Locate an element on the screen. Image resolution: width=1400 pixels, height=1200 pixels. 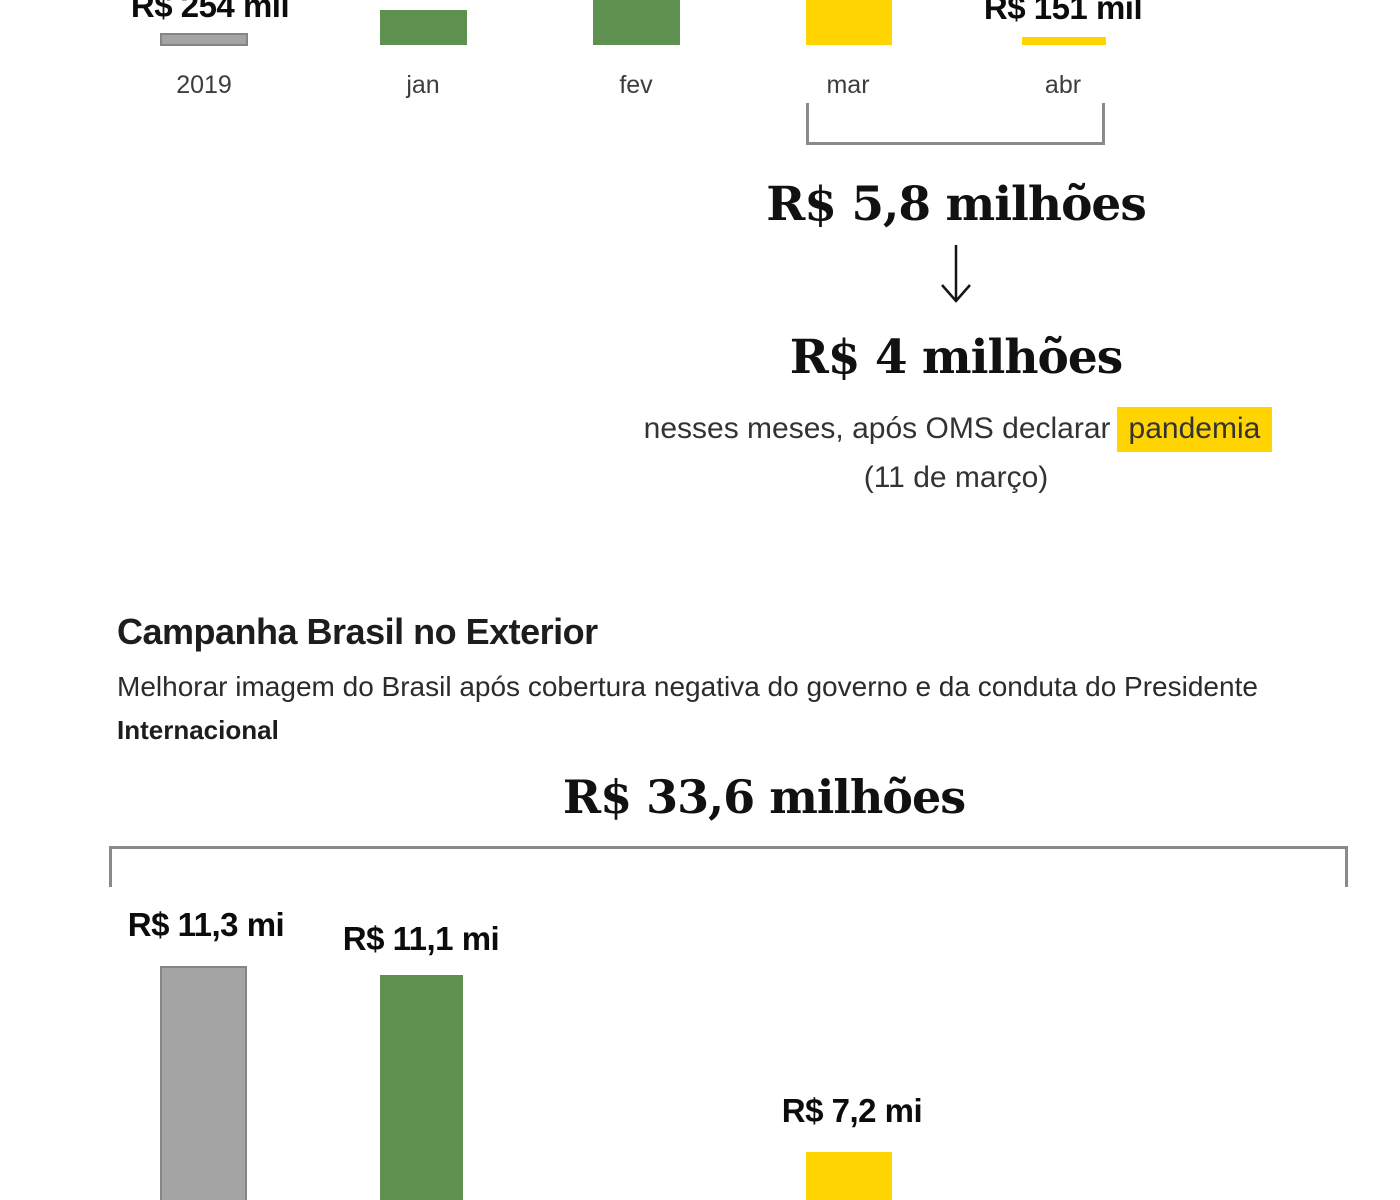
bar-abr is located at coordinates (1064, 41).